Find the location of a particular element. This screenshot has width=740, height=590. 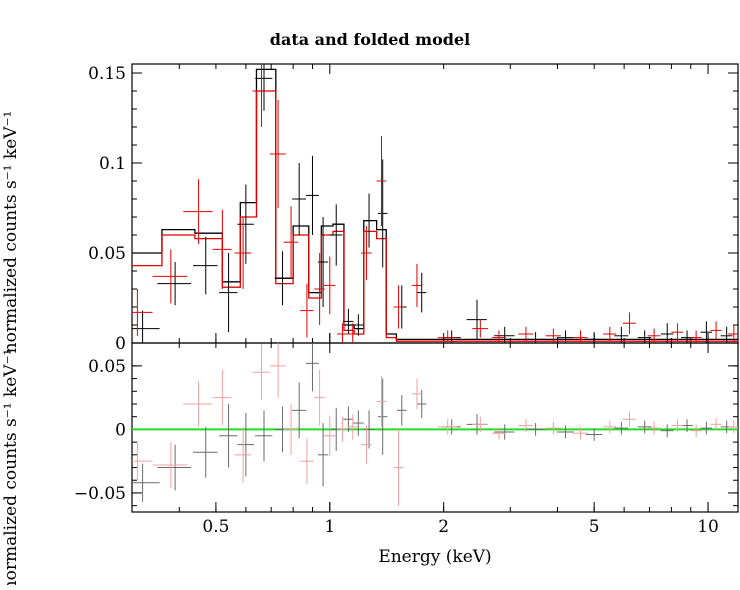

y-axis-label-top: normalized counts s⁻¹ keV⁻¹ is located at coordinates (11, 232).